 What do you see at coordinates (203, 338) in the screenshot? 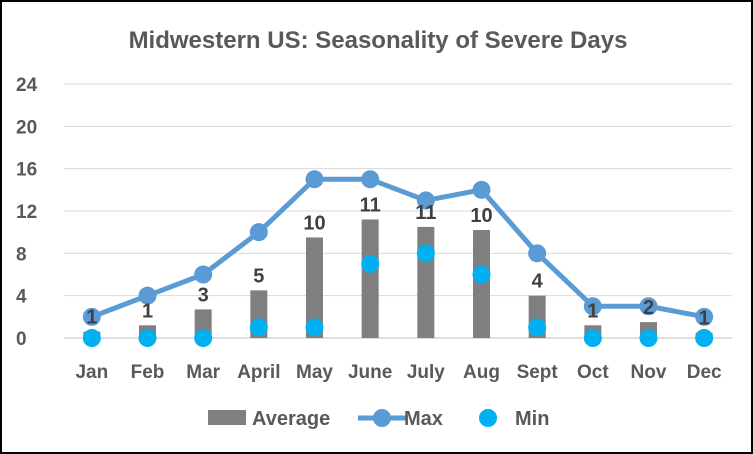
I see `min-point-Mar` at bounding box center [203, 338].